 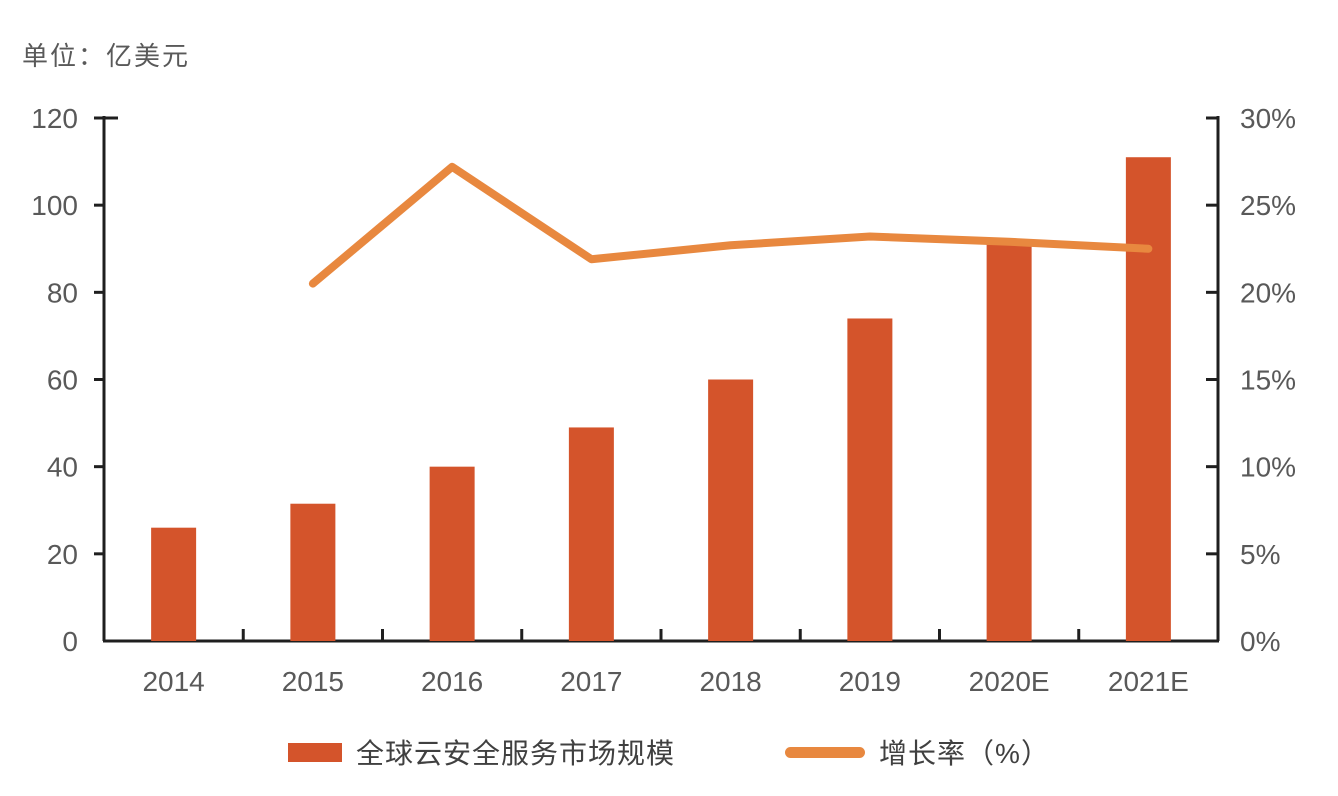 I want to click on x-tick-label: 2021E, so click(x=1148, y=681).